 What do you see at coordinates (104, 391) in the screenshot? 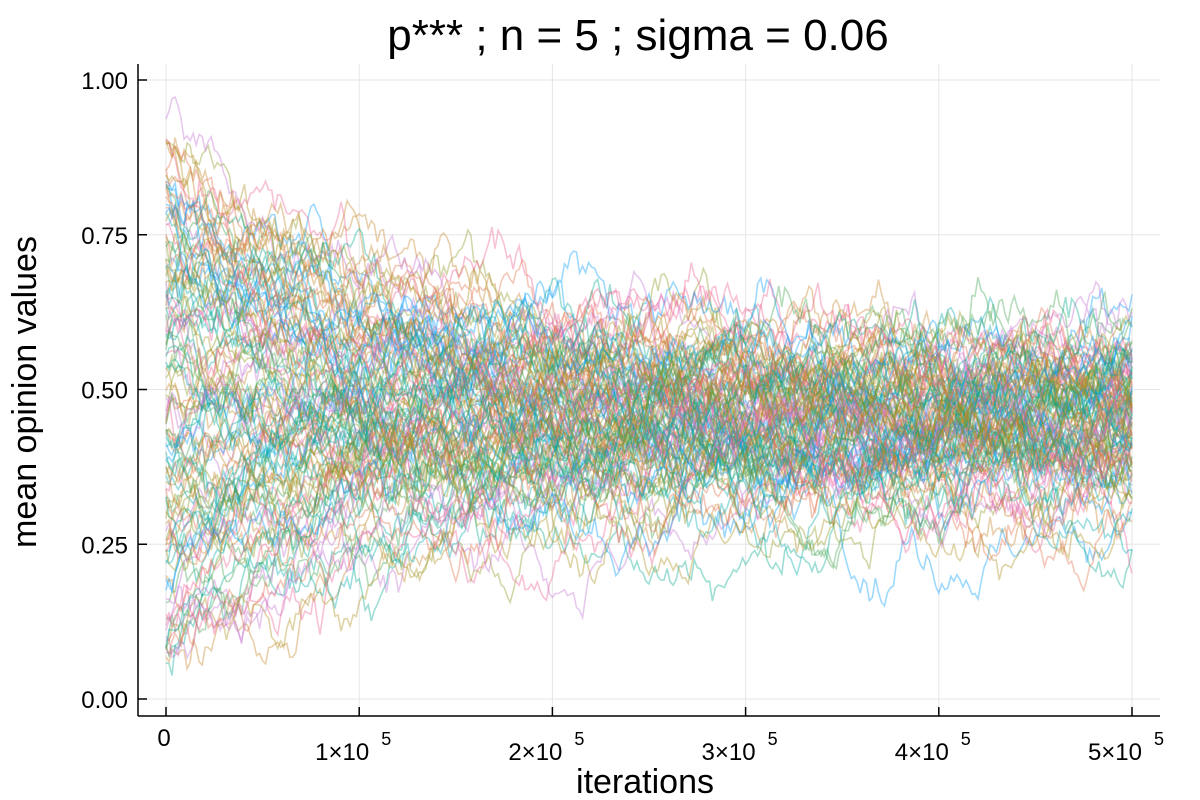
I see `y-tick-label-2: 0.50` at bounding box center [104, 391].